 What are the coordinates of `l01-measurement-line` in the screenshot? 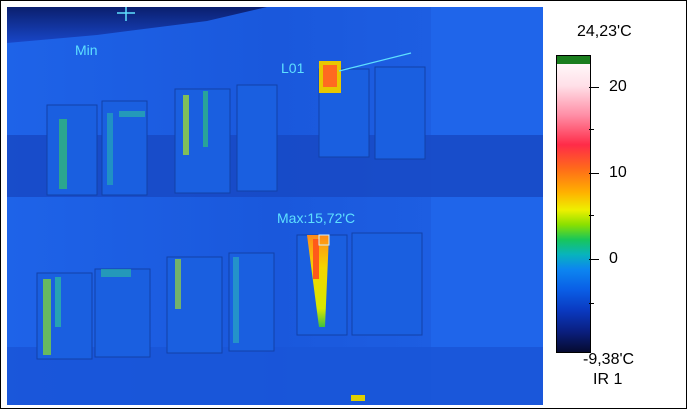 It's located at (375, 62).